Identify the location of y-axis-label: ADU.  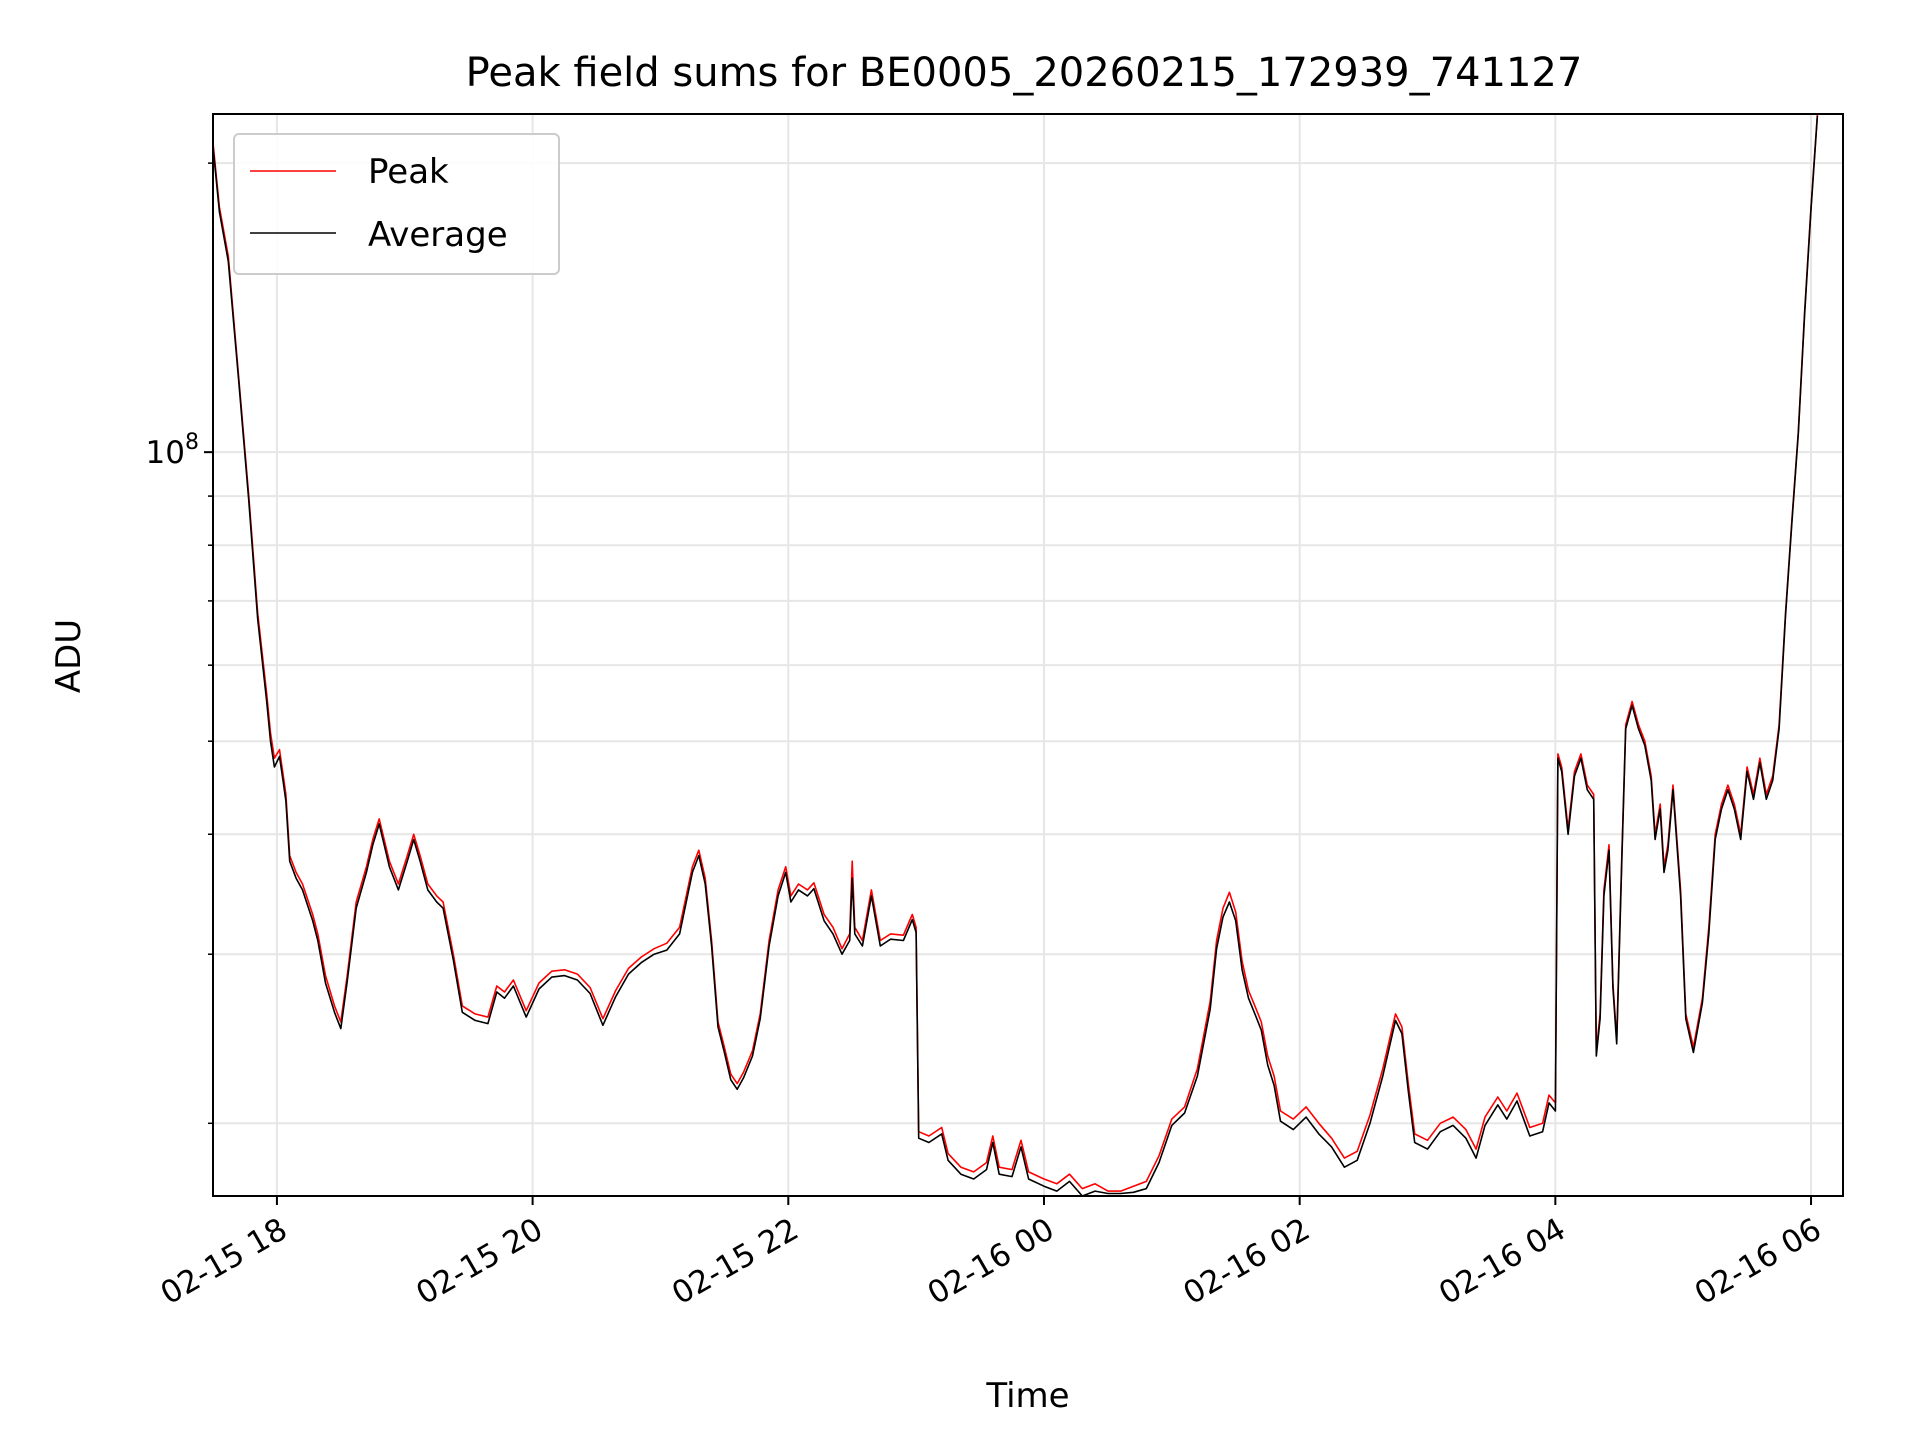
(69, 656).